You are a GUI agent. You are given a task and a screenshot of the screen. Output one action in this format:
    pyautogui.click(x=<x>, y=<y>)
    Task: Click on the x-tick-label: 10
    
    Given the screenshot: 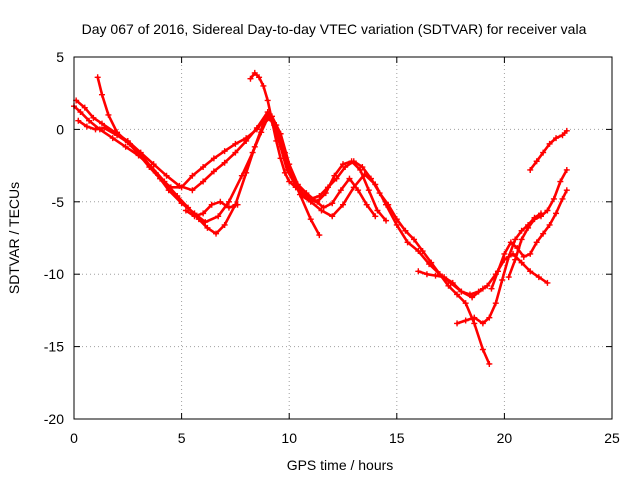 What is the action you would take?
    pyautogui.click(x=289, y=438)
    